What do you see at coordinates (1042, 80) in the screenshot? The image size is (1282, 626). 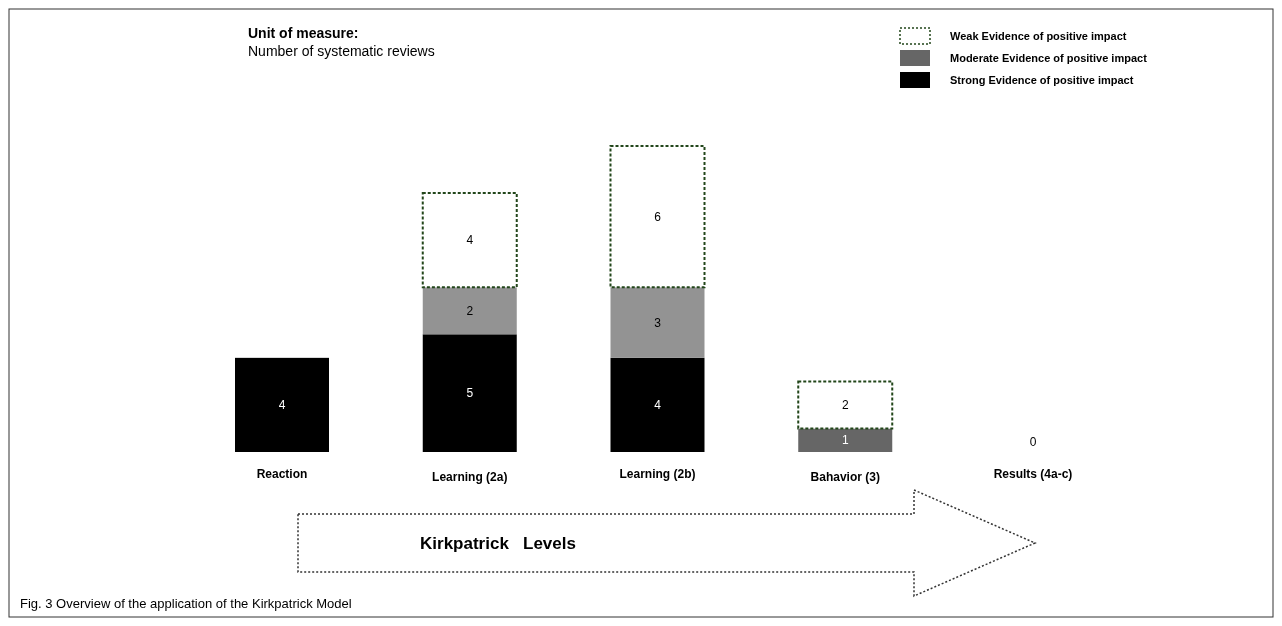 I see `legend-label: Strong Evidence of positive impact` at bounding box center [1042, 80].